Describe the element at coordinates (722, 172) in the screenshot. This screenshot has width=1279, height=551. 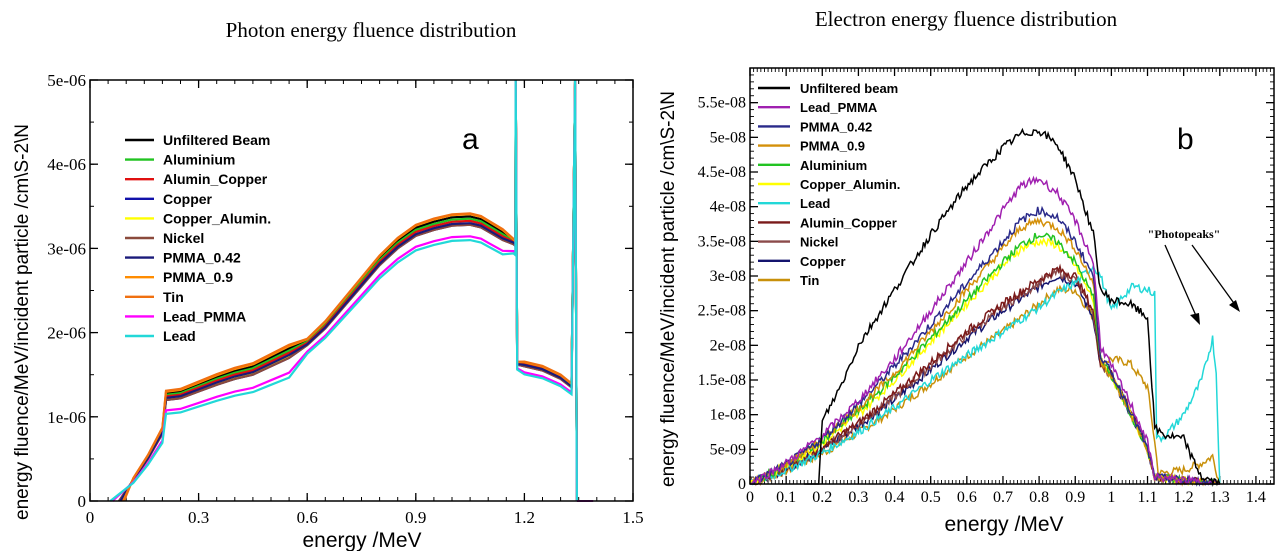
I see `y-tick-label: 4.5e-08` at that location.